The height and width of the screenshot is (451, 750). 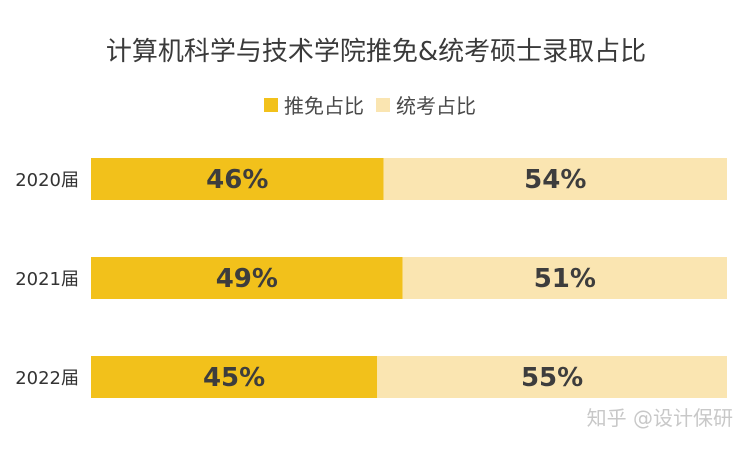 I want to click on legend: 推免占比 统考占比, so click(x=370, y=106).